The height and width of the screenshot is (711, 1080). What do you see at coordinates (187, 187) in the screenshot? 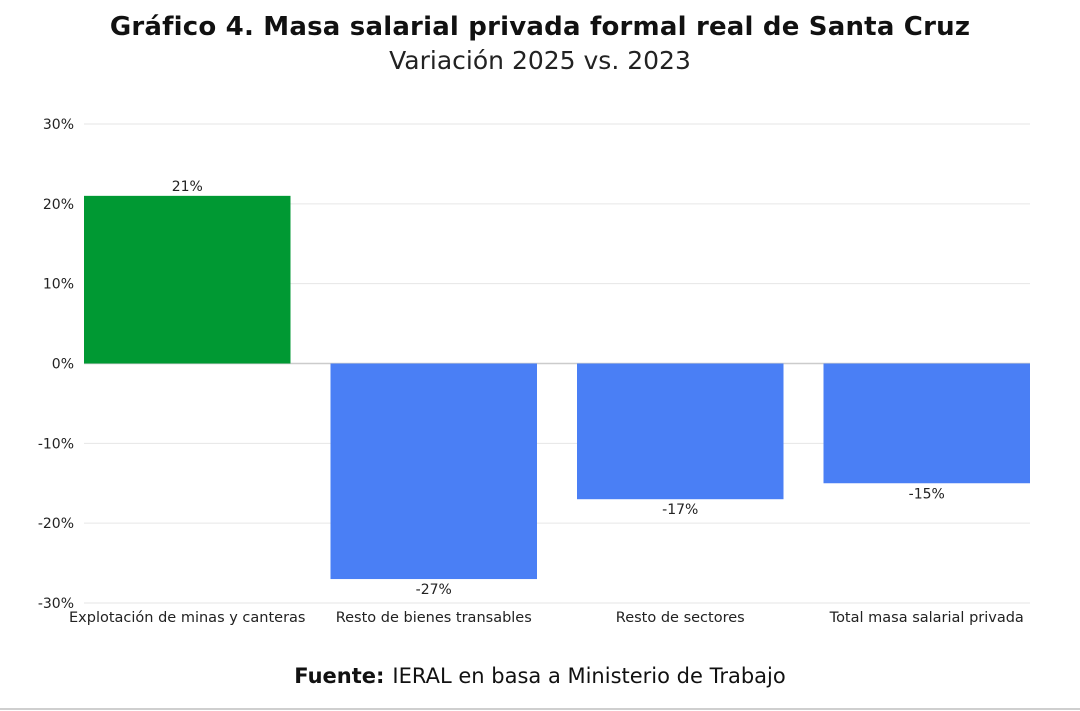
I see `data-label: 21%` at bounding box center [187, 187].